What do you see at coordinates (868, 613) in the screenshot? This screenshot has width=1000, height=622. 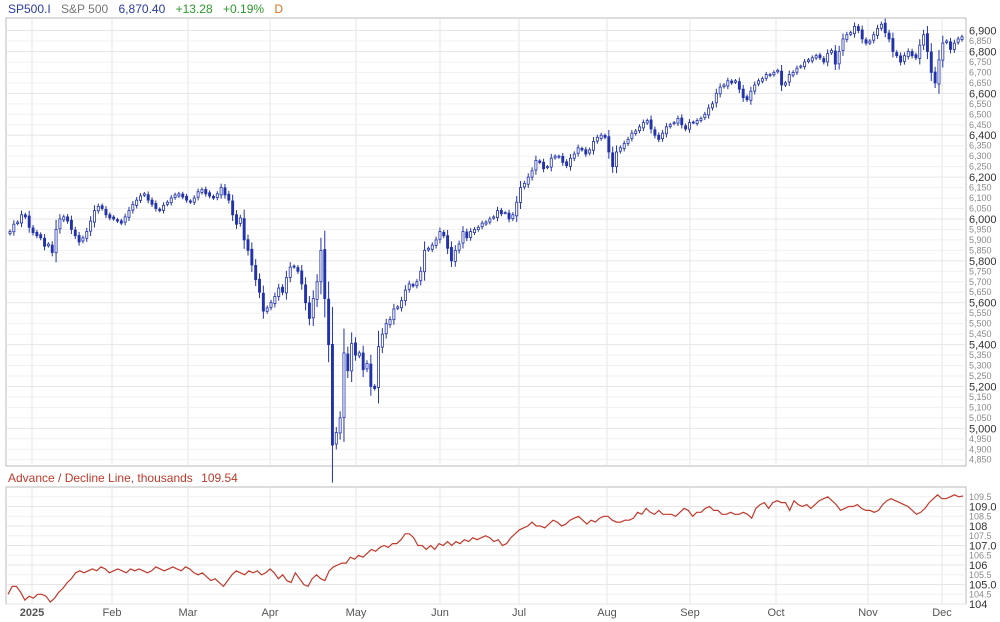 I see `x-tick-label: Nov` at bounding box center [868, 613].